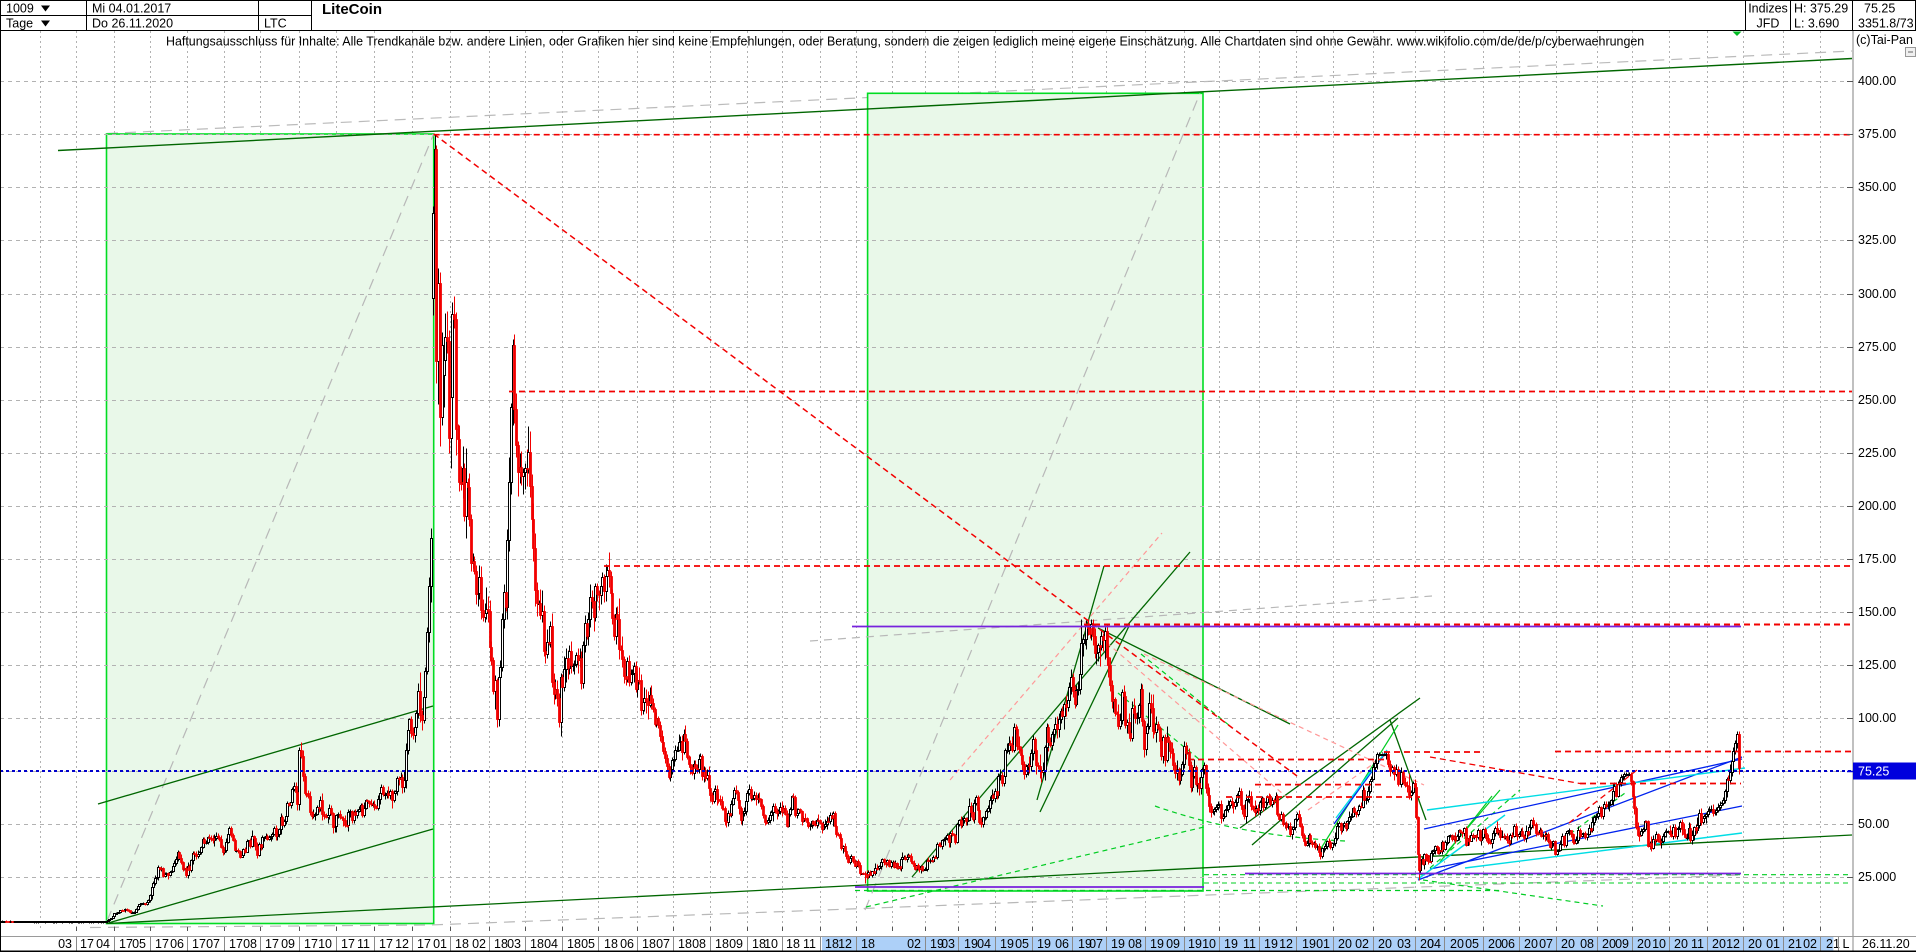 The width and height of the screenshot is (1916, 952). Describe the element at coordinates (1821, 9) in the screenshot. I see `svg-text: H: 375.29` at that location.